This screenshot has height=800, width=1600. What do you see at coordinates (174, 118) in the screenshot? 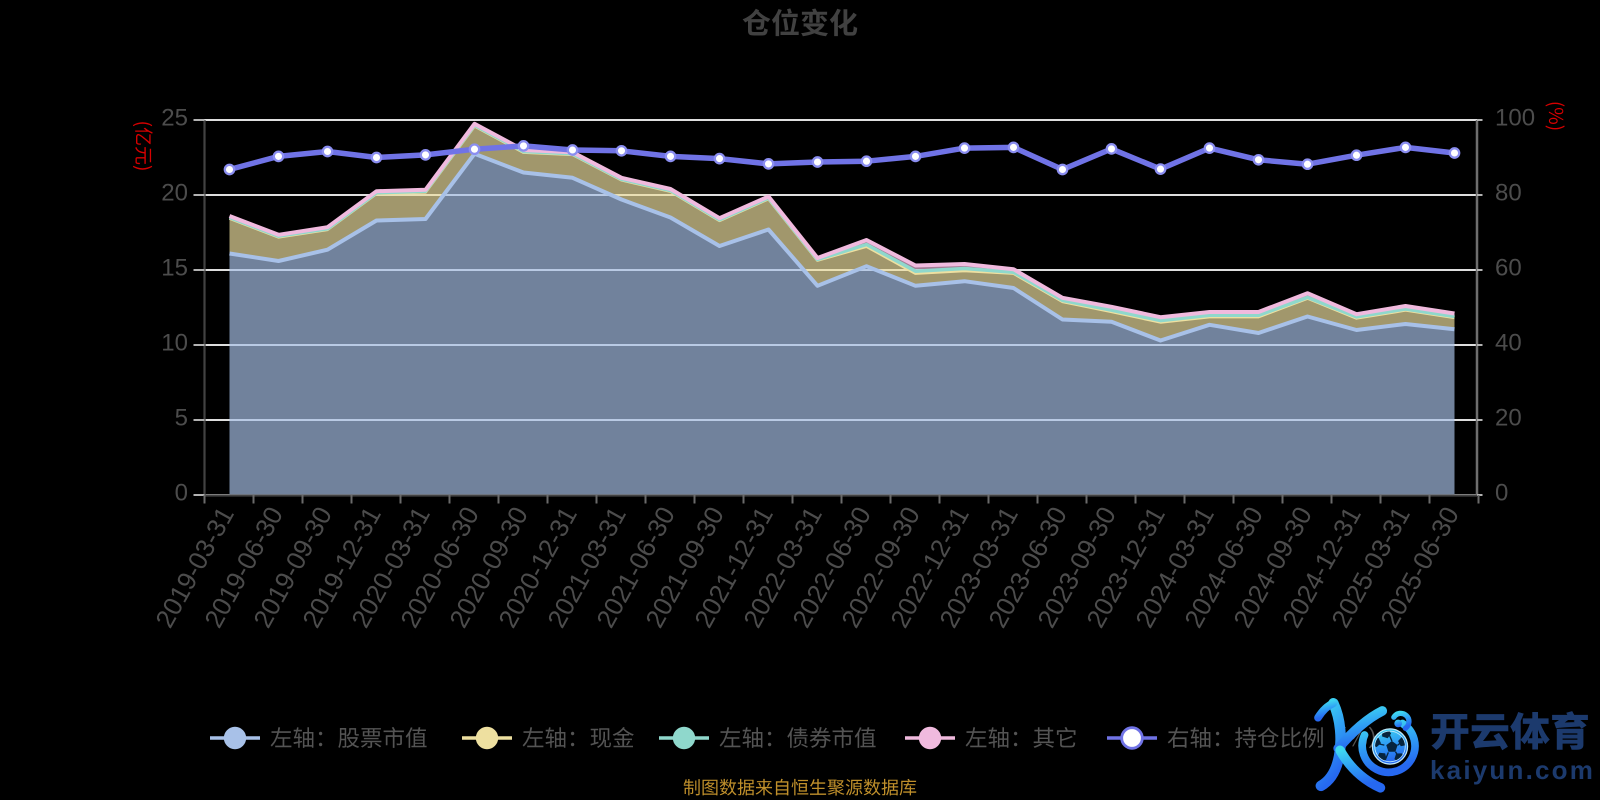
I see `svg-text: 25` at bounding box center [174, 118].